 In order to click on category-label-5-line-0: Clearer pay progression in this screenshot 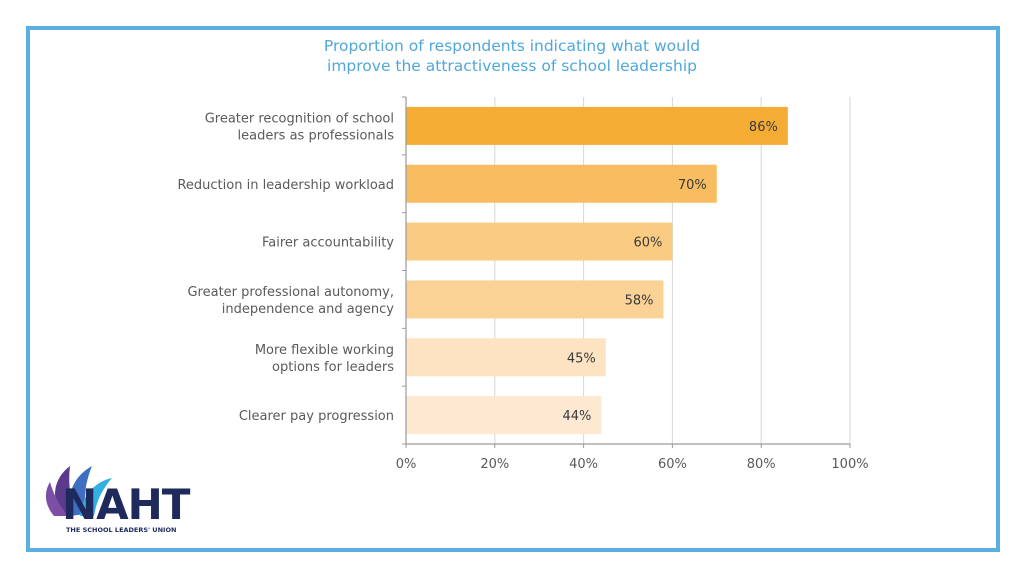, I will do `click(316, 416)`.